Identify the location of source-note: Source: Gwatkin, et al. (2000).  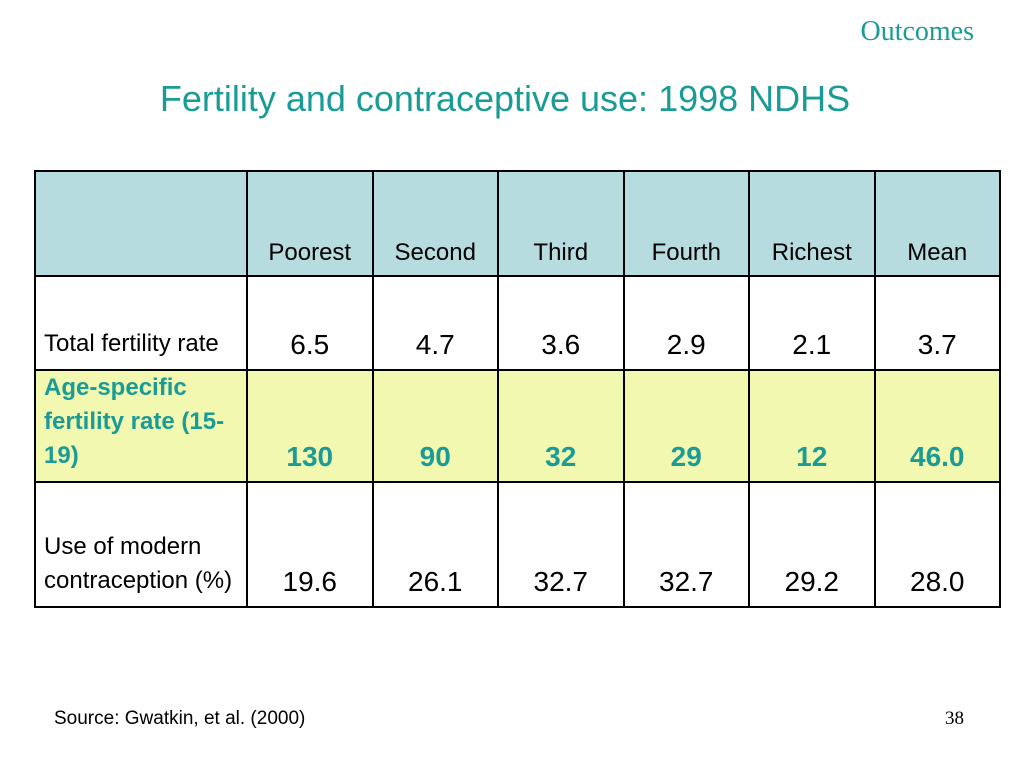
(180, 718).